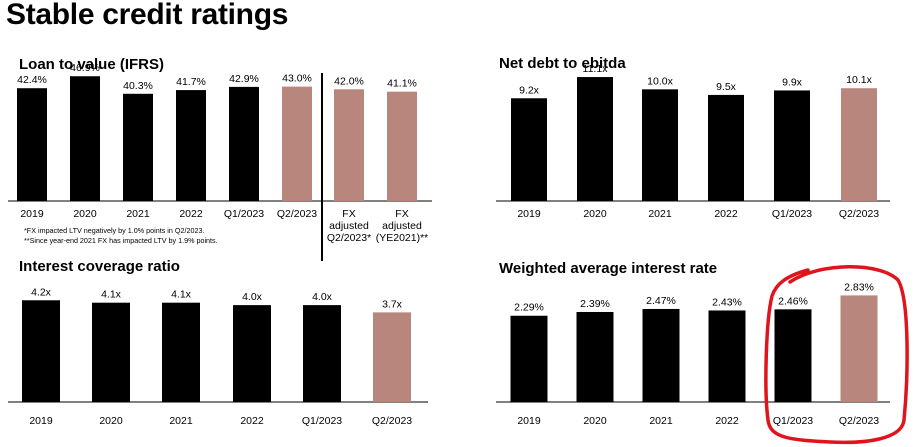 This screenshot has height=447, width=920. What do you see at coordinates (595, 421) in the screenshot?
I see `wair-category-label-1: 2020` at bounding box center [595, 421].